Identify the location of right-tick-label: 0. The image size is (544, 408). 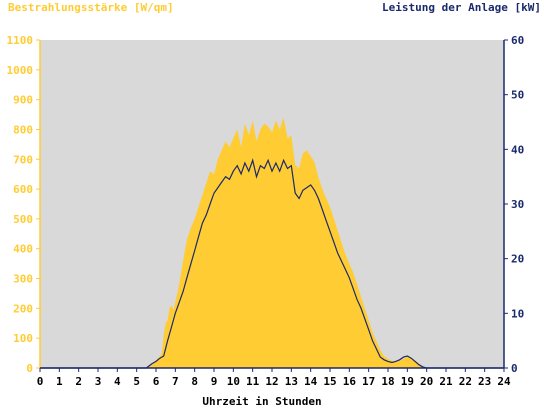
(514, 368).